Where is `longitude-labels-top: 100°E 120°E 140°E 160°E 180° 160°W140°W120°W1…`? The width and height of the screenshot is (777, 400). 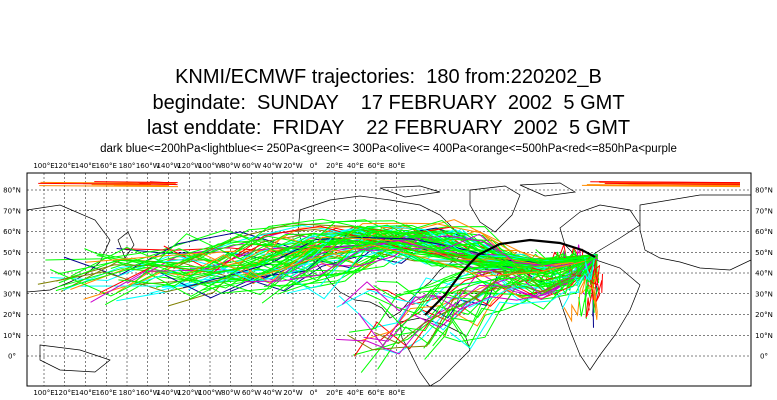
longitude-labels-top: 100°E 120°E 140°E 160°E 180° 160°W140°W120°W1… is located at coordinates (219, 166).